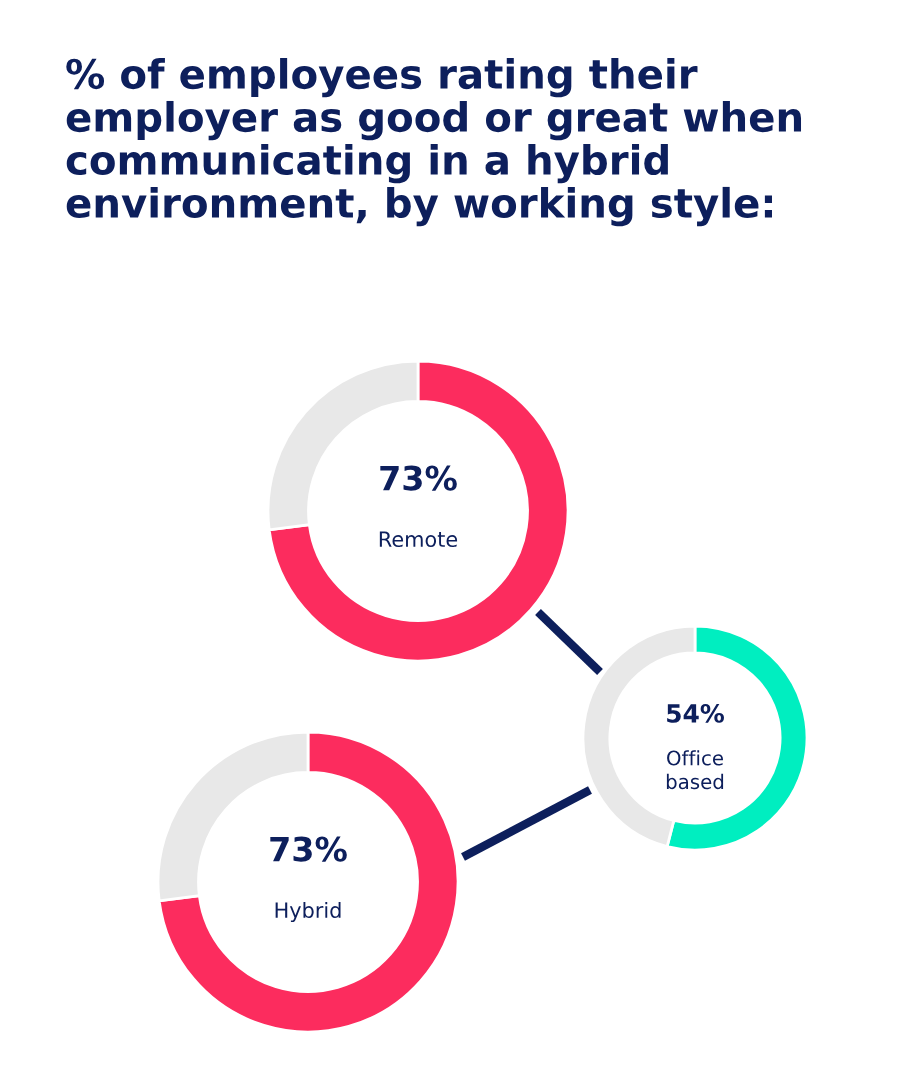 Image resolution: width=901 pixels, height=1092 pixels. Describe the element at coordinates (418, 539) in the screenshot. I see `slice-label: Remote` at that location.